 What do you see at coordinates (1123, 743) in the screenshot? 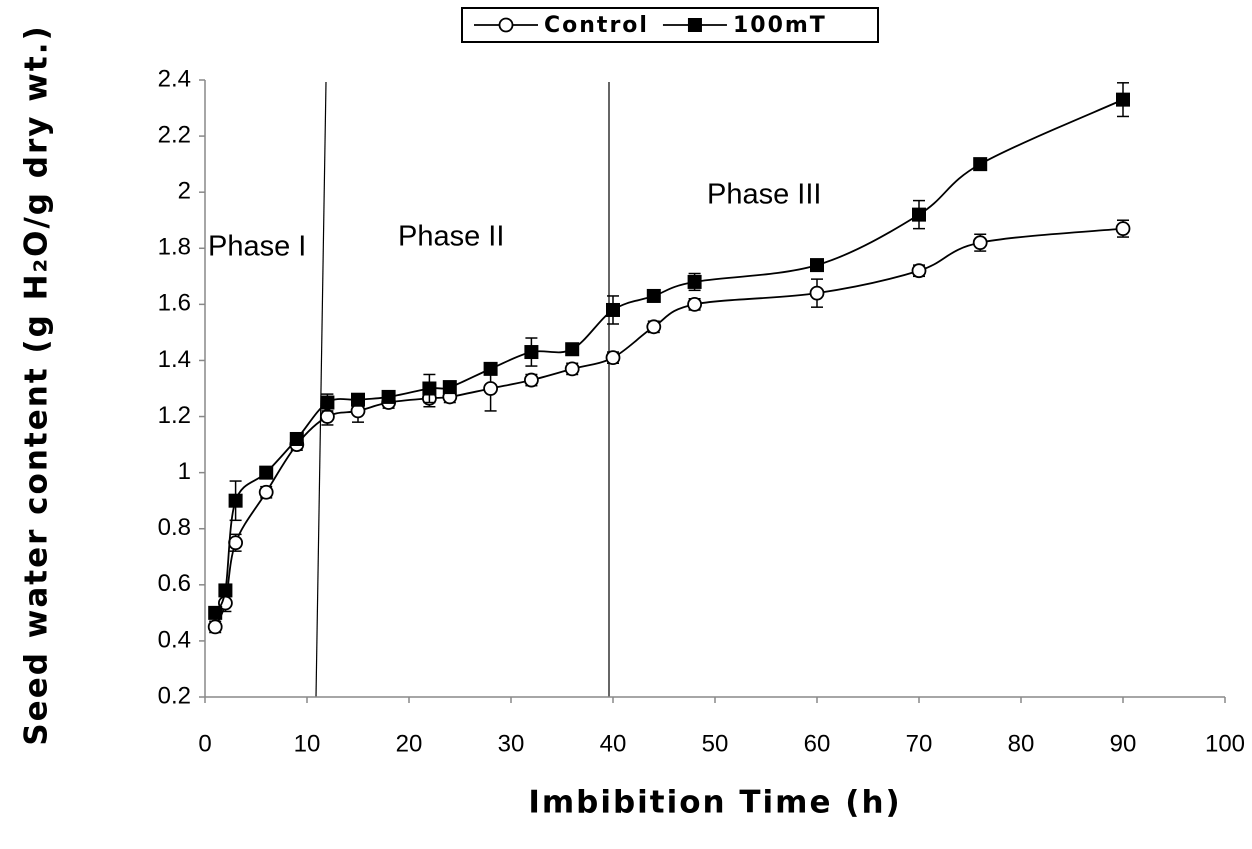
I see `x-tick-label: 90` at bounding box center [1123, 743].